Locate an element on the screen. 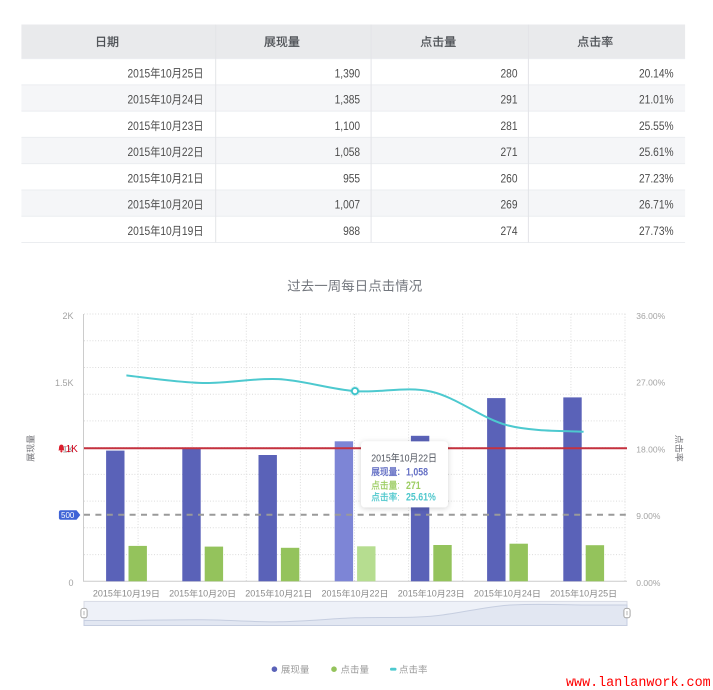 This screenshot has height=690, width=713. svg-text: 274 is located at coordinates (509, 231).